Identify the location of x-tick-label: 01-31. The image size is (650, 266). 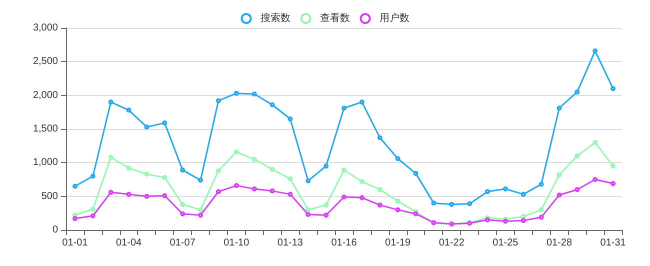
(613, 243).